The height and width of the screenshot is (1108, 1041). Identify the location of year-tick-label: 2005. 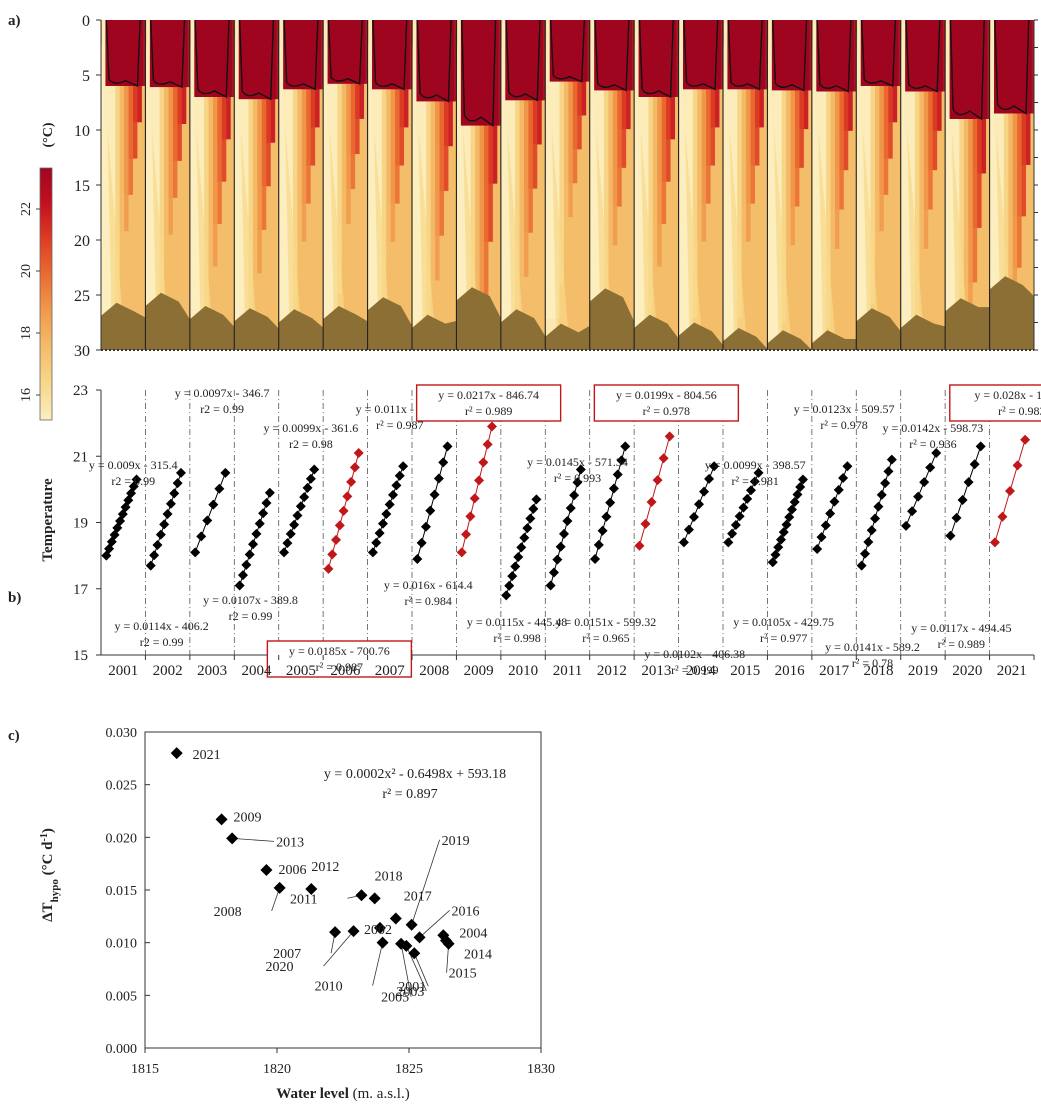
(301, 671).